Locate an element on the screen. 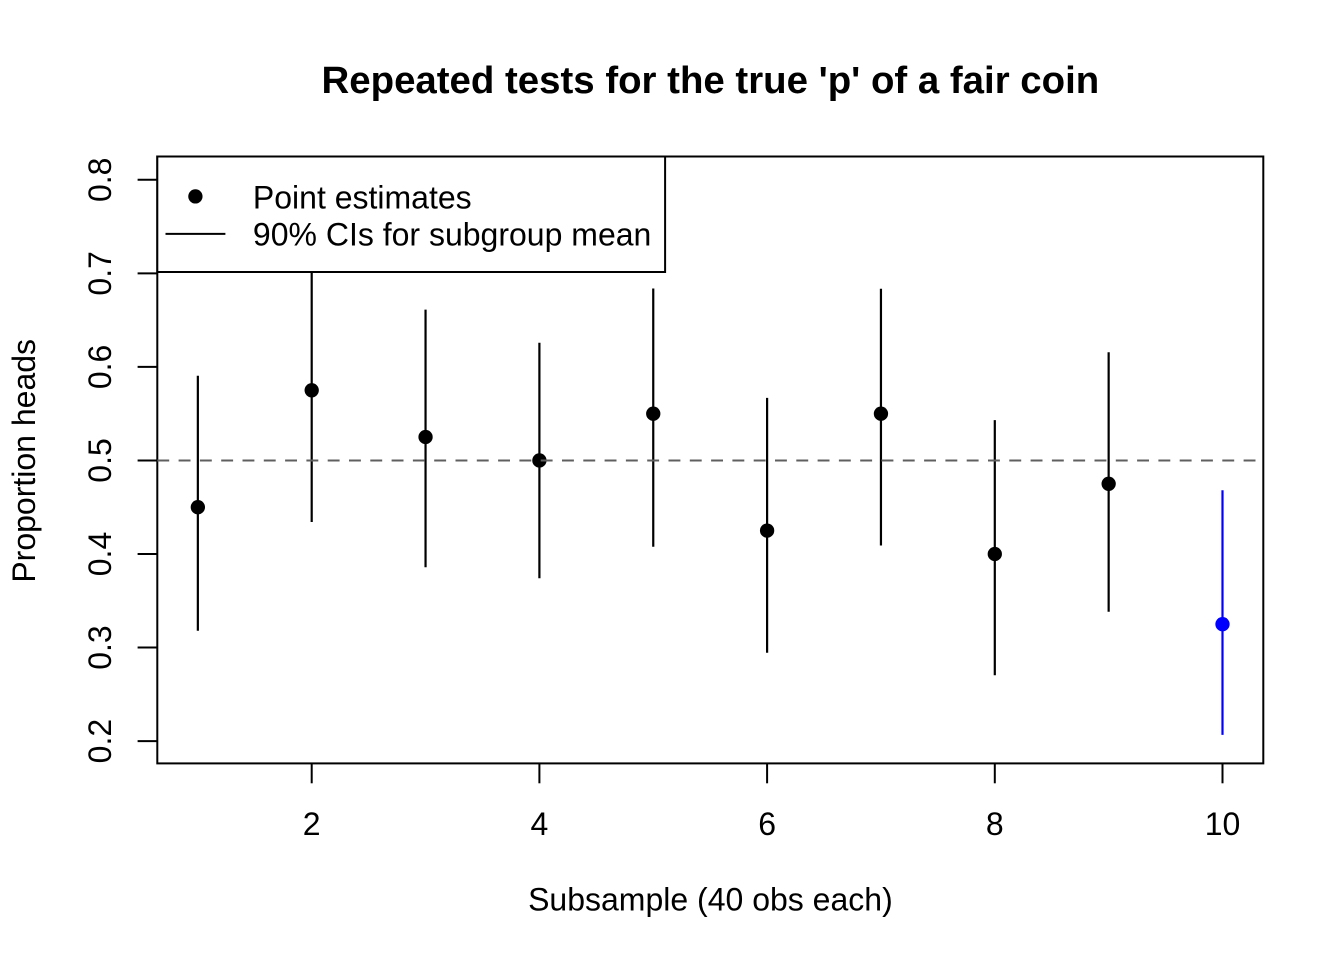 The height and width of the screenshot is (960, 1344). svg-text: Subsample (40 obs each) is located at coordinates (710, 899).